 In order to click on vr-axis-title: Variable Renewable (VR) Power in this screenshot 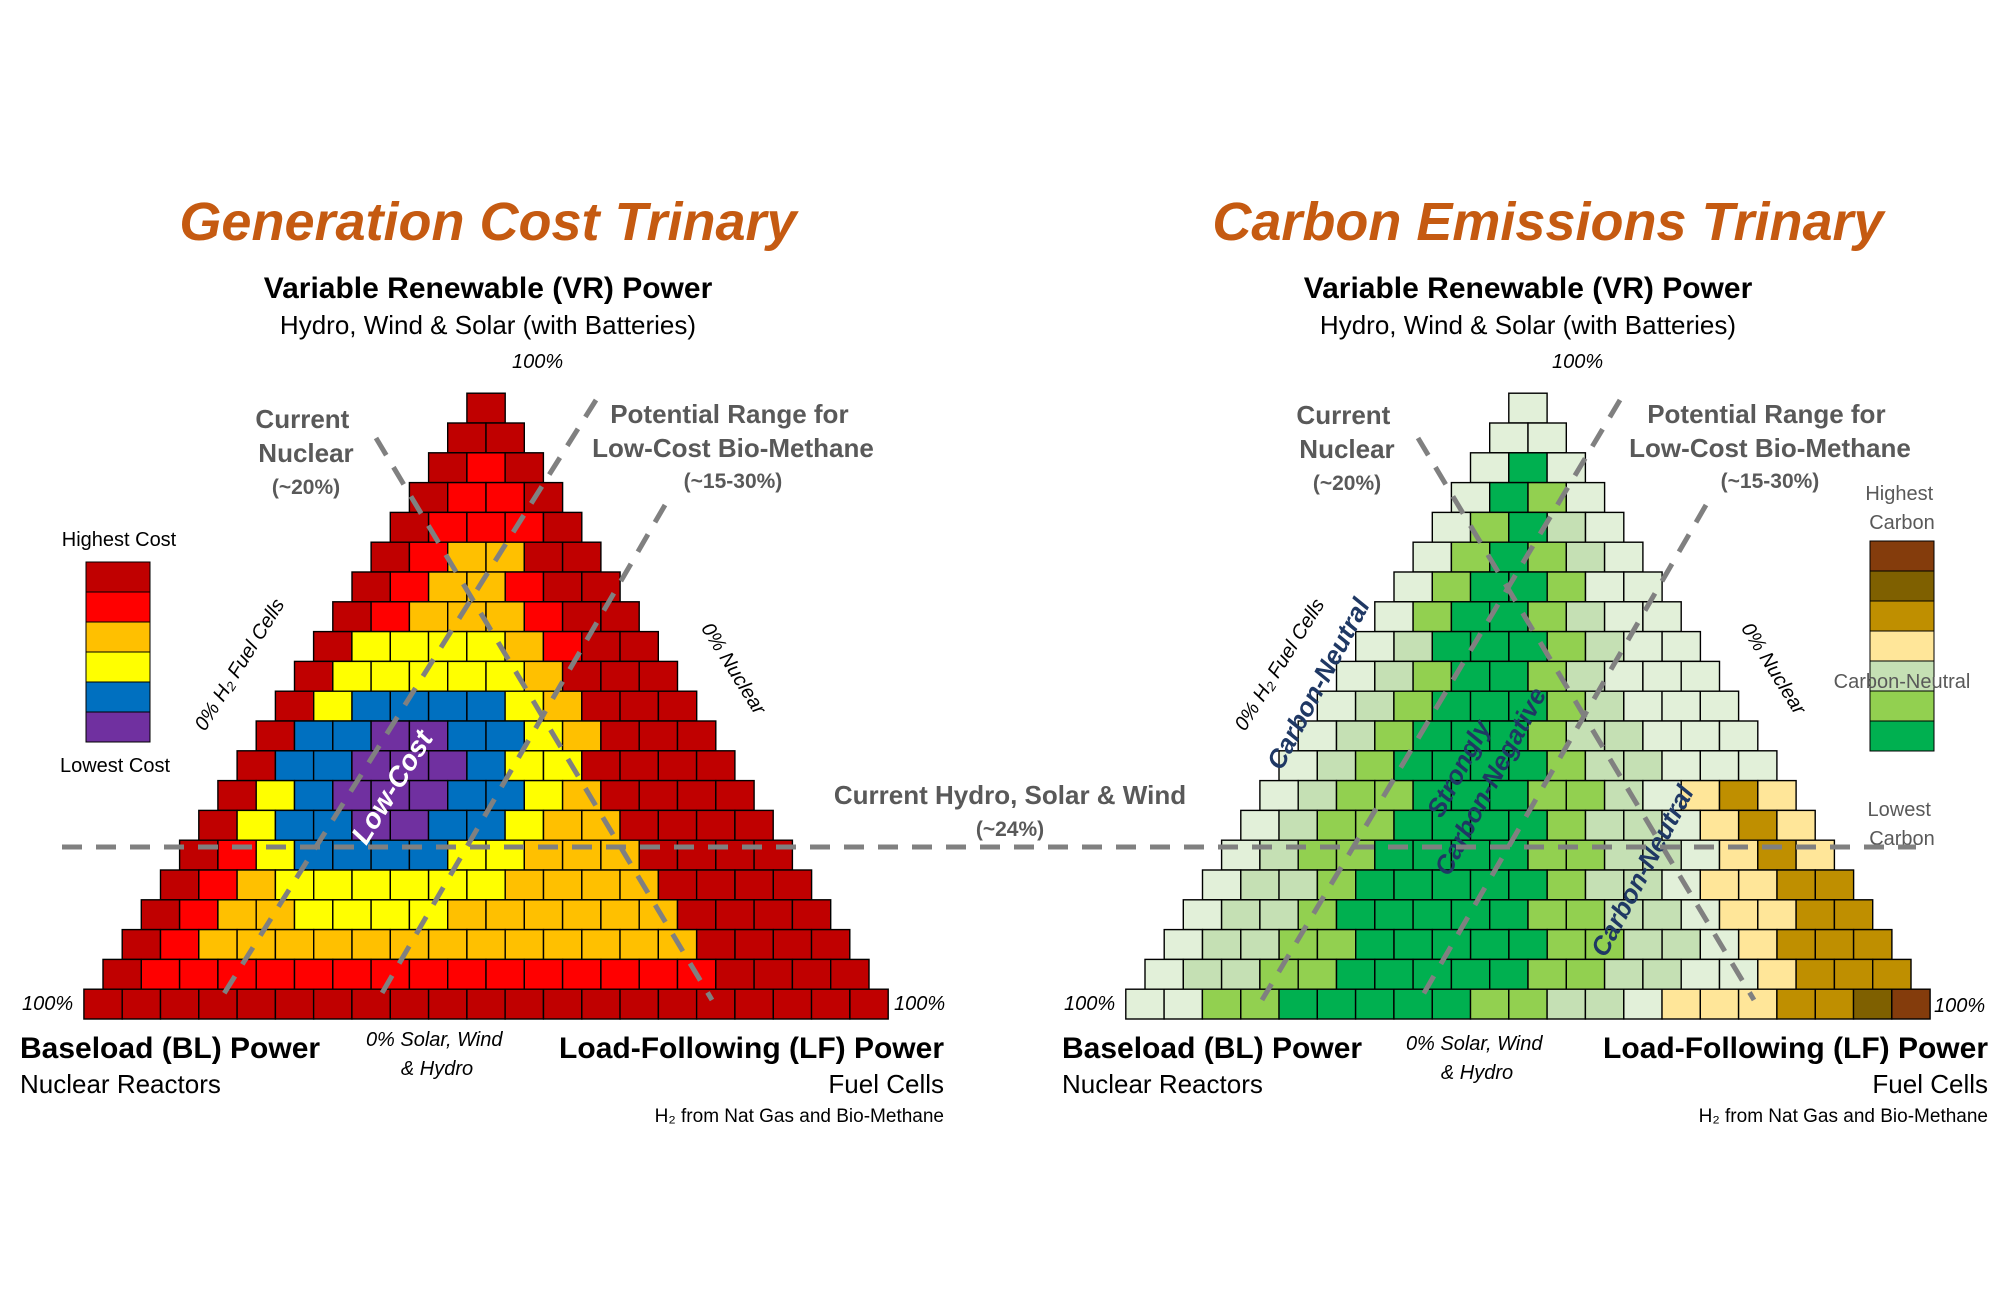, I will do `click(1528, 288)`.